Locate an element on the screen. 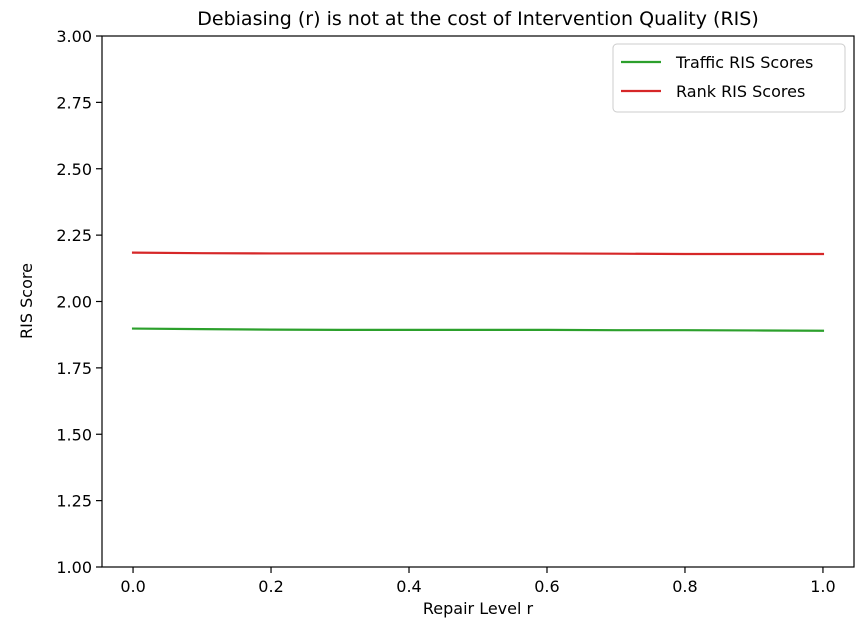 This screenshot has height=624, width=857. legend-label-traffic: Traffic RIS Scores is located at coordinates (744, 62).